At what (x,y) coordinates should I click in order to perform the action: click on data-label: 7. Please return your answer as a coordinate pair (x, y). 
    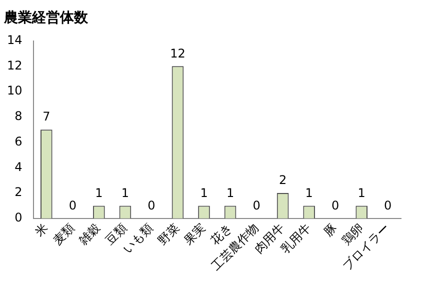
    Looking at the image, I should click on (46, 117).